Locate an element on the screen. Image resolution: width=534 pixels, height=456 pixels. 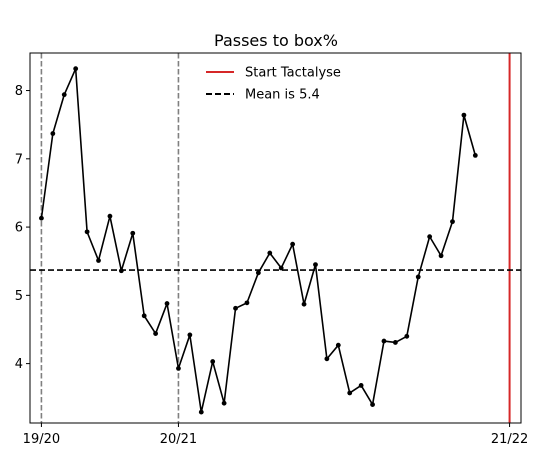
x-tick-label: 21/22 is located at coordinates (509, 439).